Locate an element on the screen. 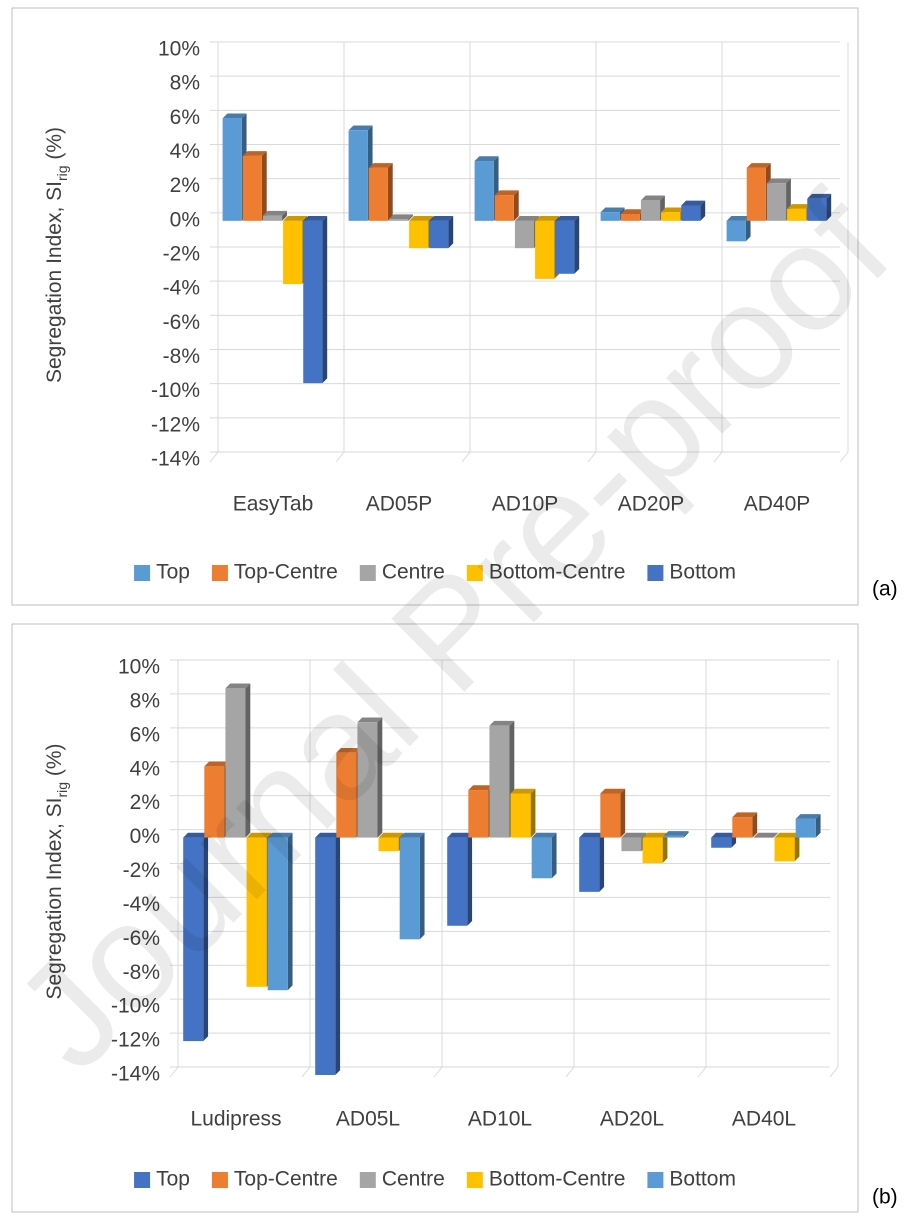  y-axis-title-main: Segregation Index, SI is located at coordinates (54, 282).